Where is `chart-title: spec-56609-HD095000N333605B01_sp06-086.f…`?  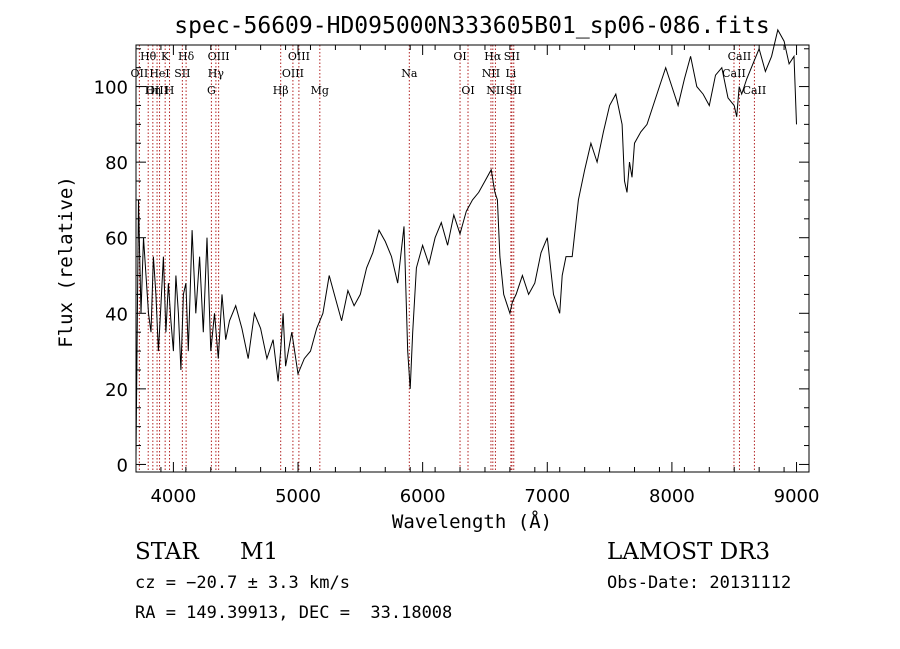
chart-title: spec-56609-HD095000N333605B01_sp06-086.f… is located at coordinates (471, 26).